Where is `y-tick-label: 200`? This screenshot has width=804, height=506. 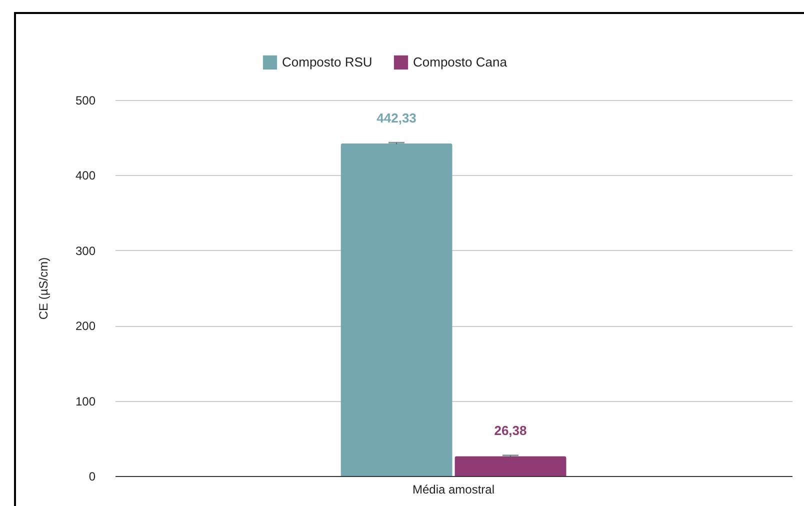
y-tick-label: 200 is located at coordinates (85, 326).